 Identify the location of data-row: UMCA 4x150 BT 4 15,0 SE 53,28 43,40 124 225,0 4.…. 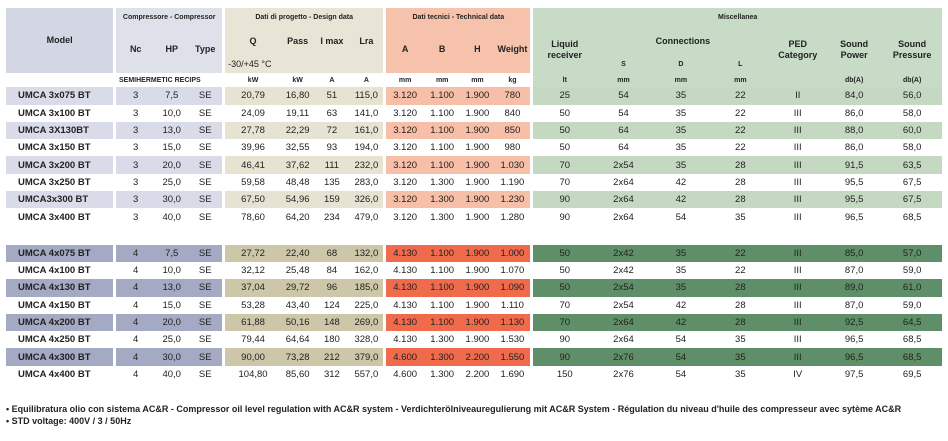
(474, 305).